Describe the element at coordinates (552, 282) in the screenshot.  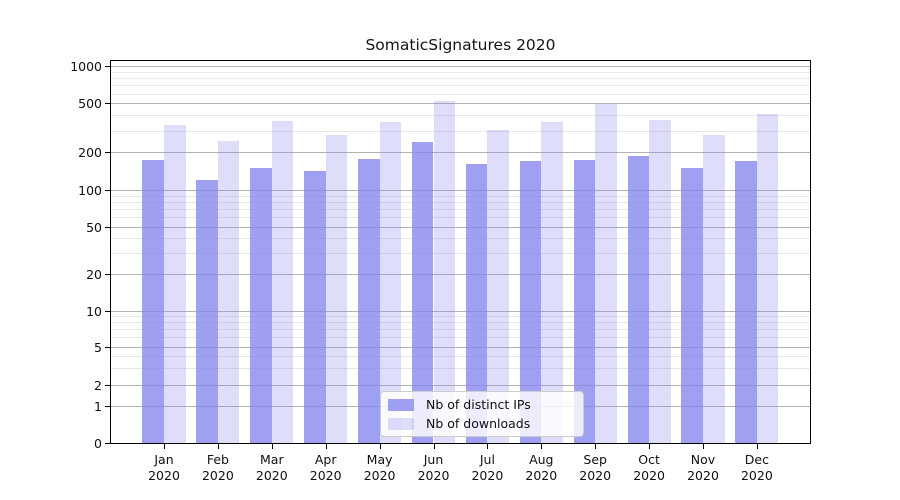
I see `bar-downloads-aug` at that location.